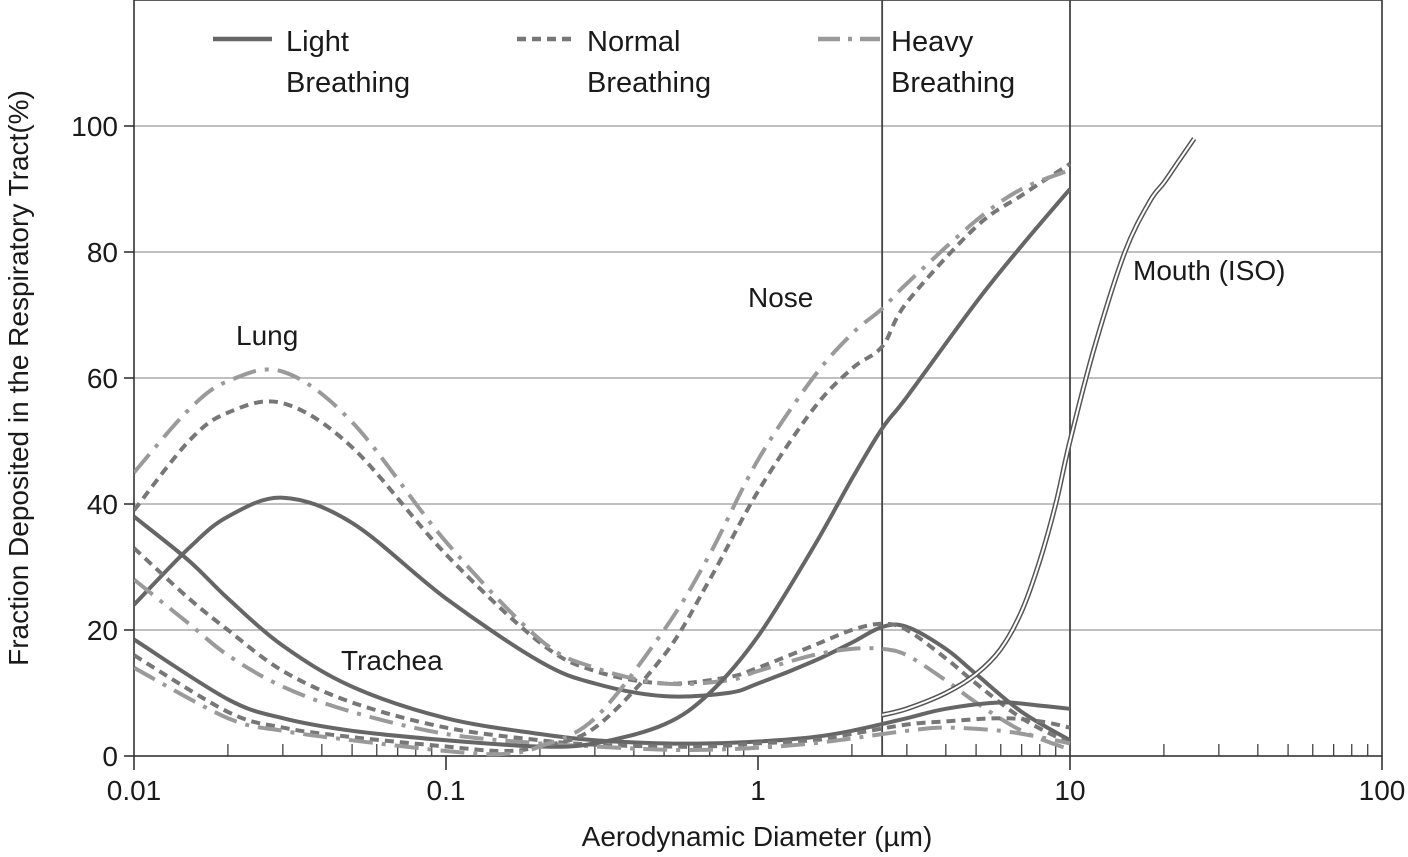 The image size is (1408, 857). I want to click on legend-heavy-line2: Breathing, so click(953, 83).